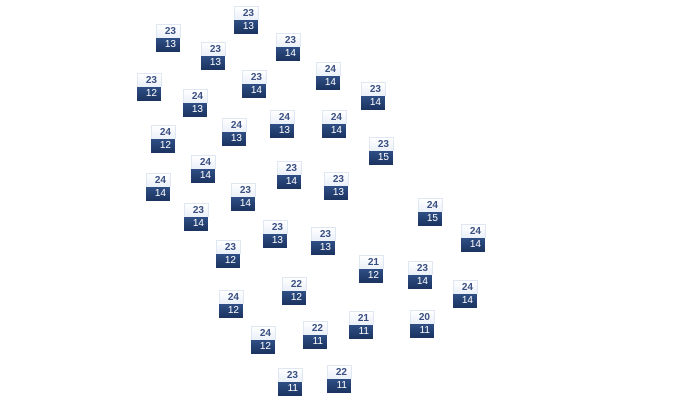 The height and width of the screenshot is (410, 700). I want to click on weather-marker: 24 15, so click(430, 212).